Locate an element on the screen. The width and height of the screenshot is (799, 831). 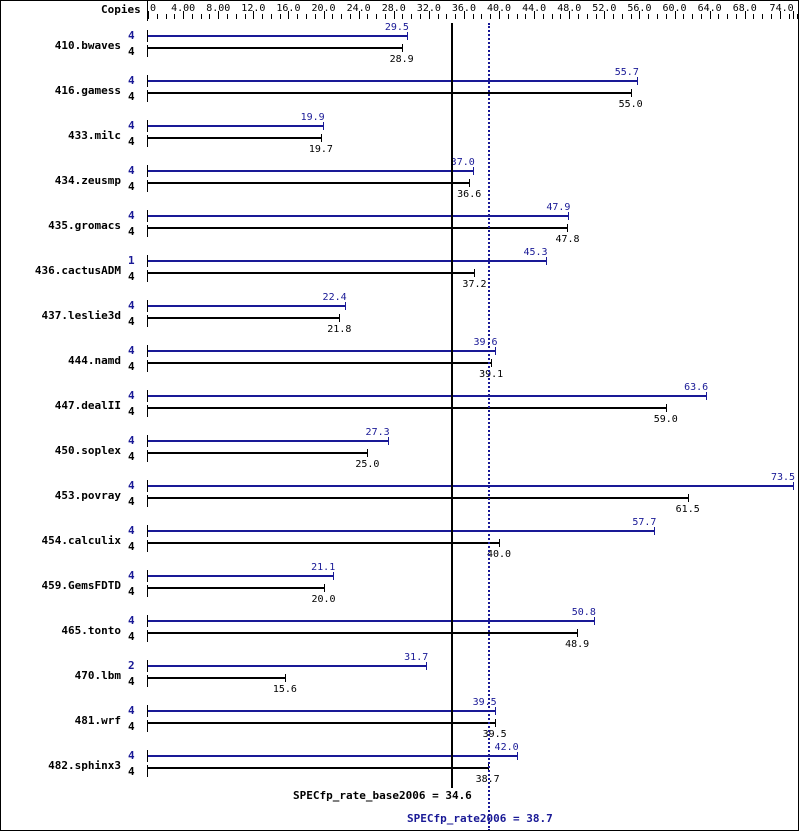
peak-value: 27.3 is located at coordinates (377, 432).